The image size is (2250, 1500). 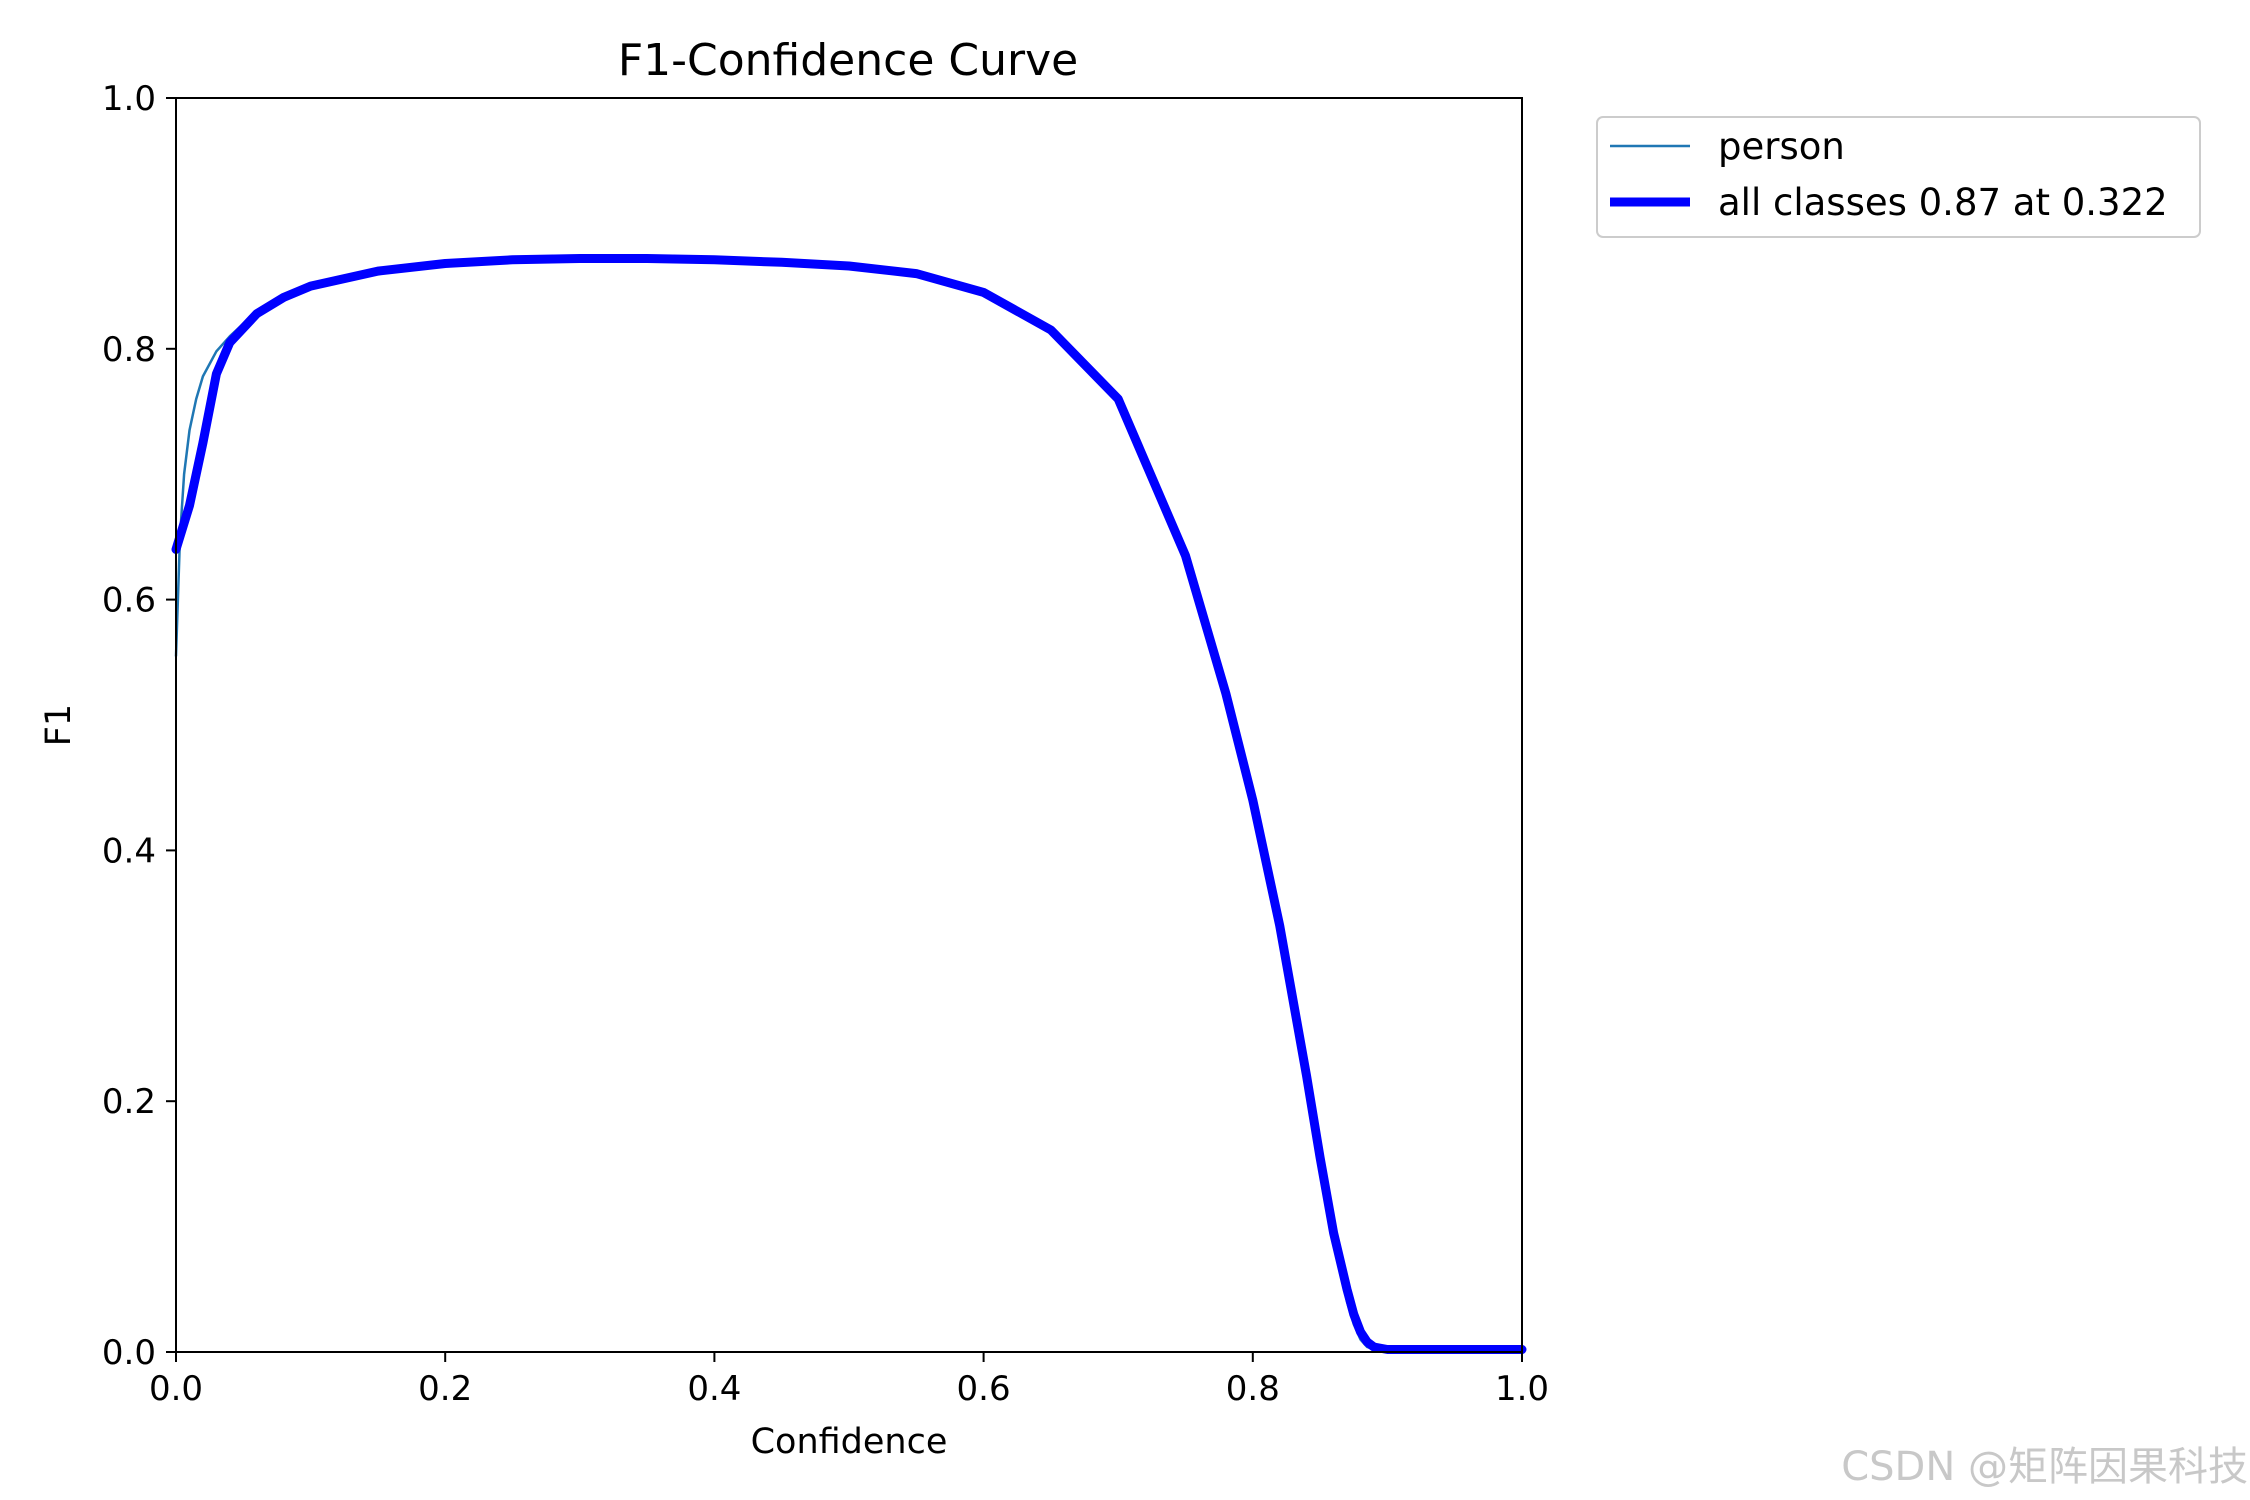 What do you see at coordinates (445, 1389) in the screenshot?
I see `x-tick-label: 0.2` at bounding box center [445, 1389].